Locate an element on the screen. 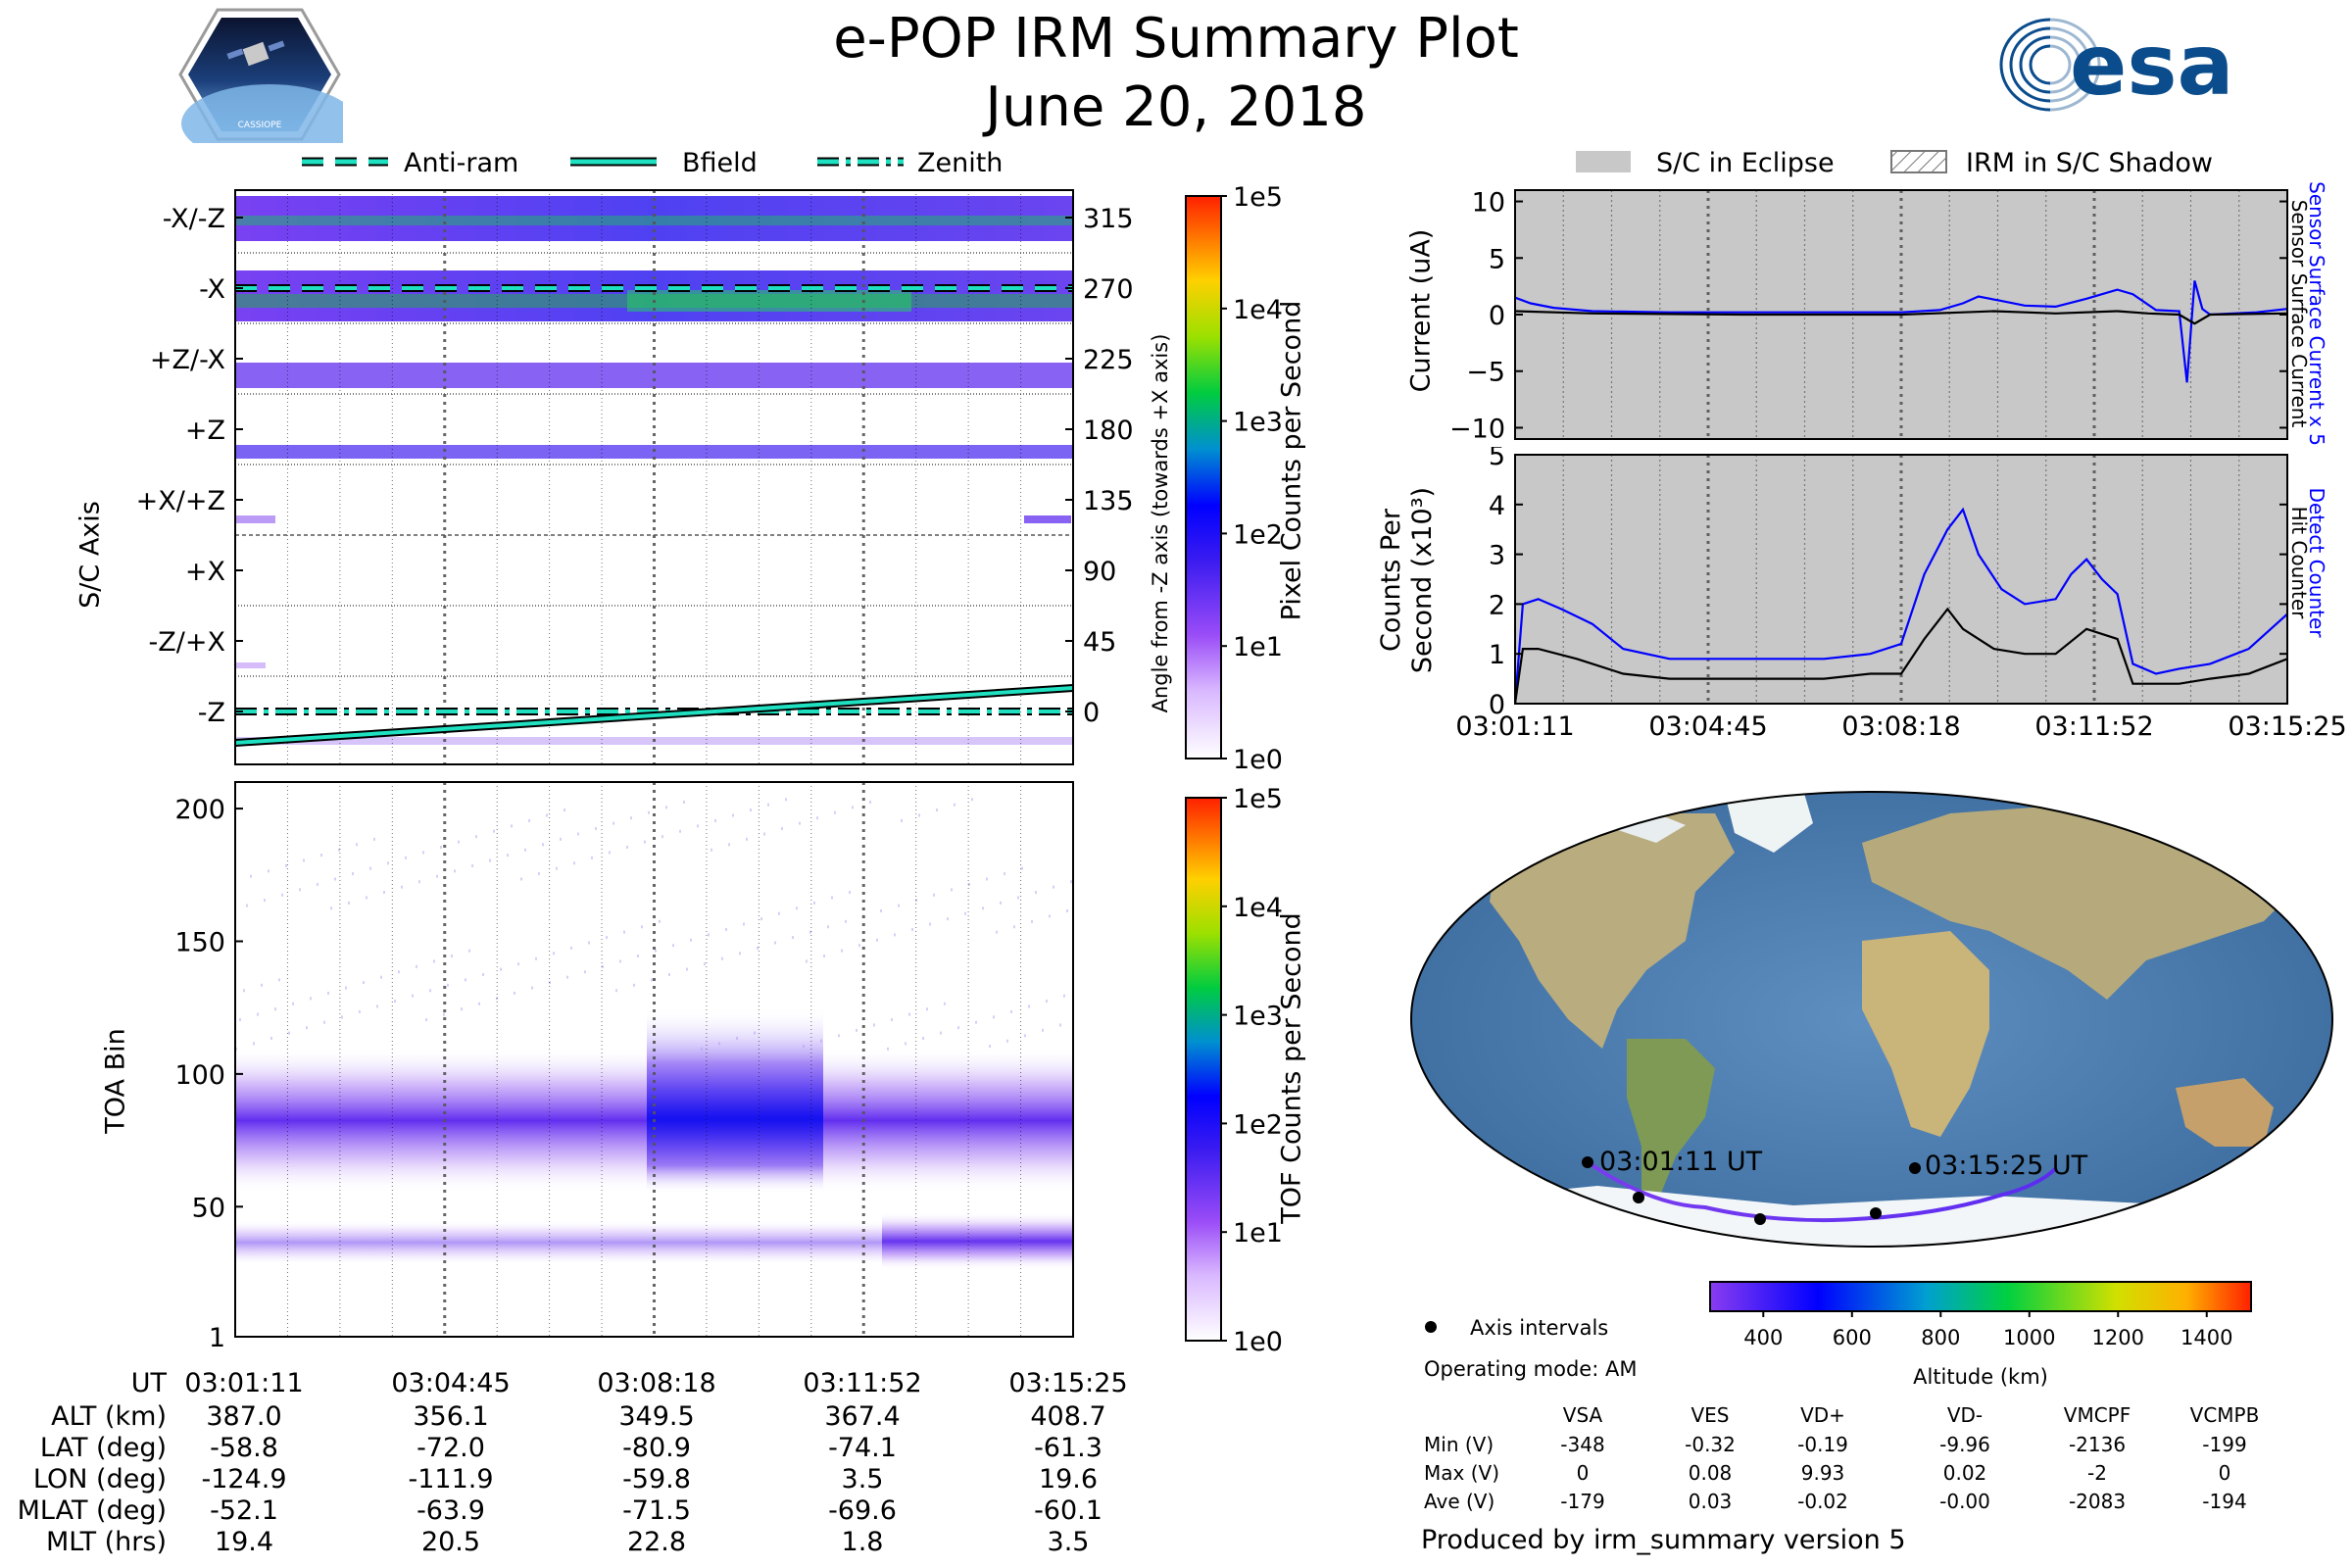  voltage-row-label: Max (V) is located at coordinates (1461, 1473).